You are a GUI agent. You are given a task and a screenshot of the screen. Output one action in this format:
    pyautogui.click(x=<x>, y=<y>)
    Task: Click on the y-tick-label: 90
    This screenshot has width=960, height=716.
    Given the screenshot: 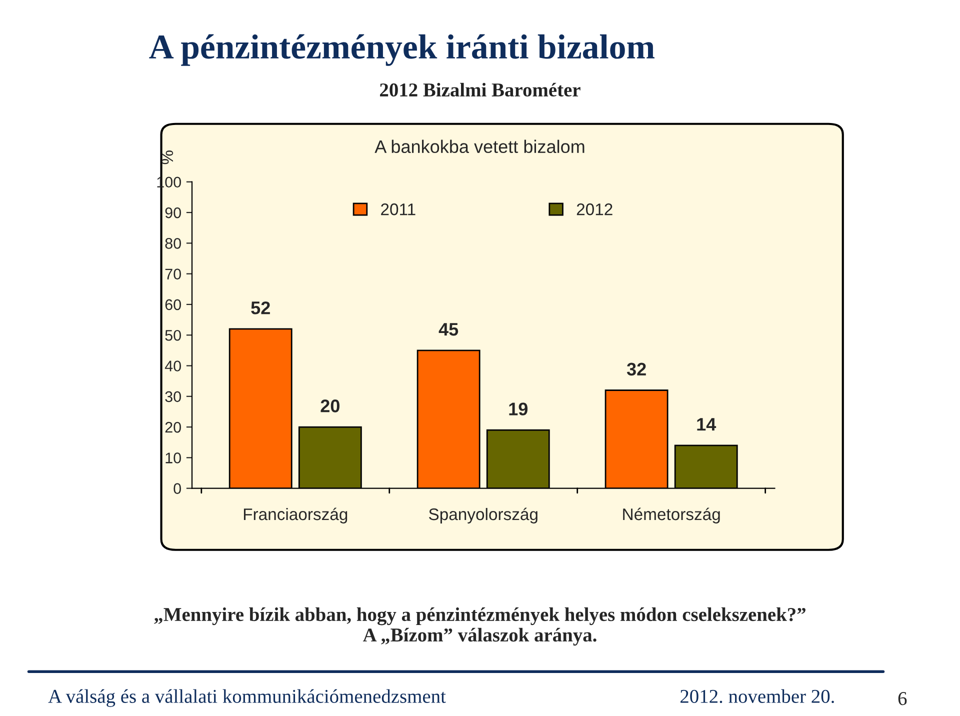 What is the action you would take?
    pyautogui.click(x=173, y=212)
    